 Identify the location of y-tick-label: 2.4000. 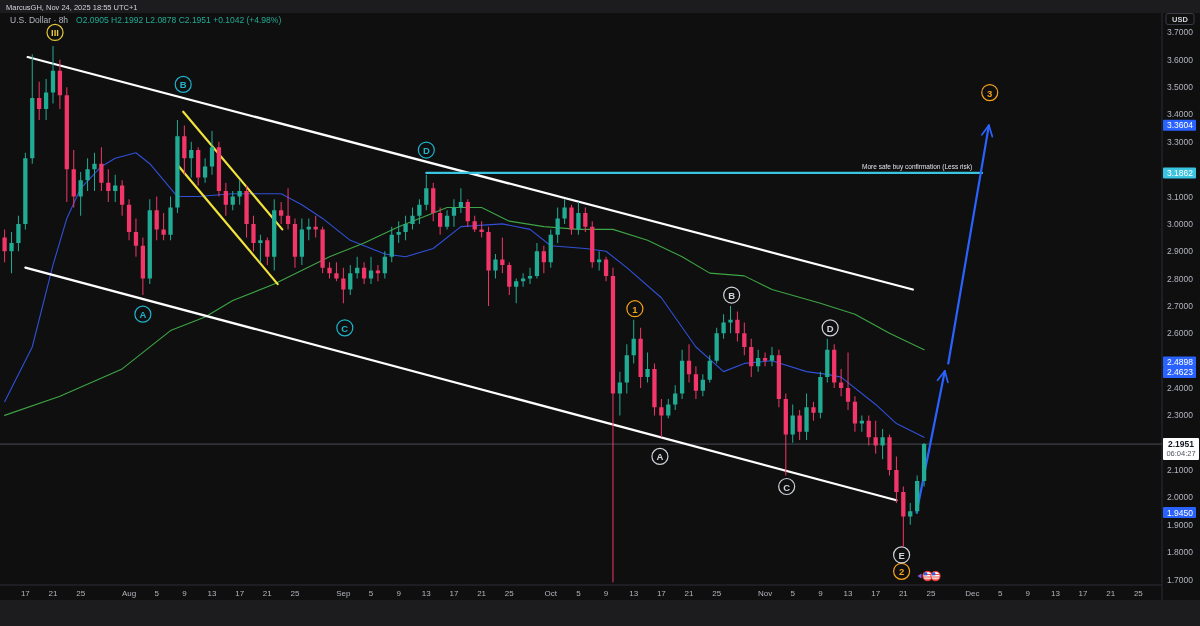
(1180, 388).